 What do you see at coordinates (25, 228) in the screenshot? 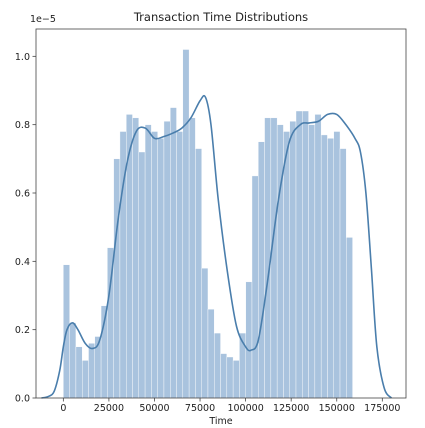
I see `y-axis-ticks: 0.0 0.2 0.4 0.6 0.8 1.0` at bounding box center [25, 228].